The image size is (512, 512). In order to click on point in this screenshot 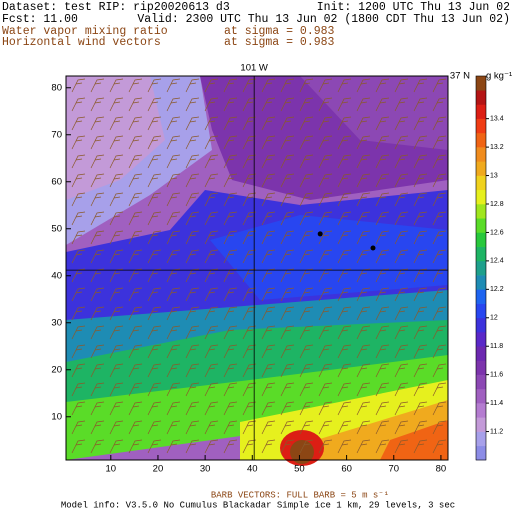, I will do `click(373, 248)`.